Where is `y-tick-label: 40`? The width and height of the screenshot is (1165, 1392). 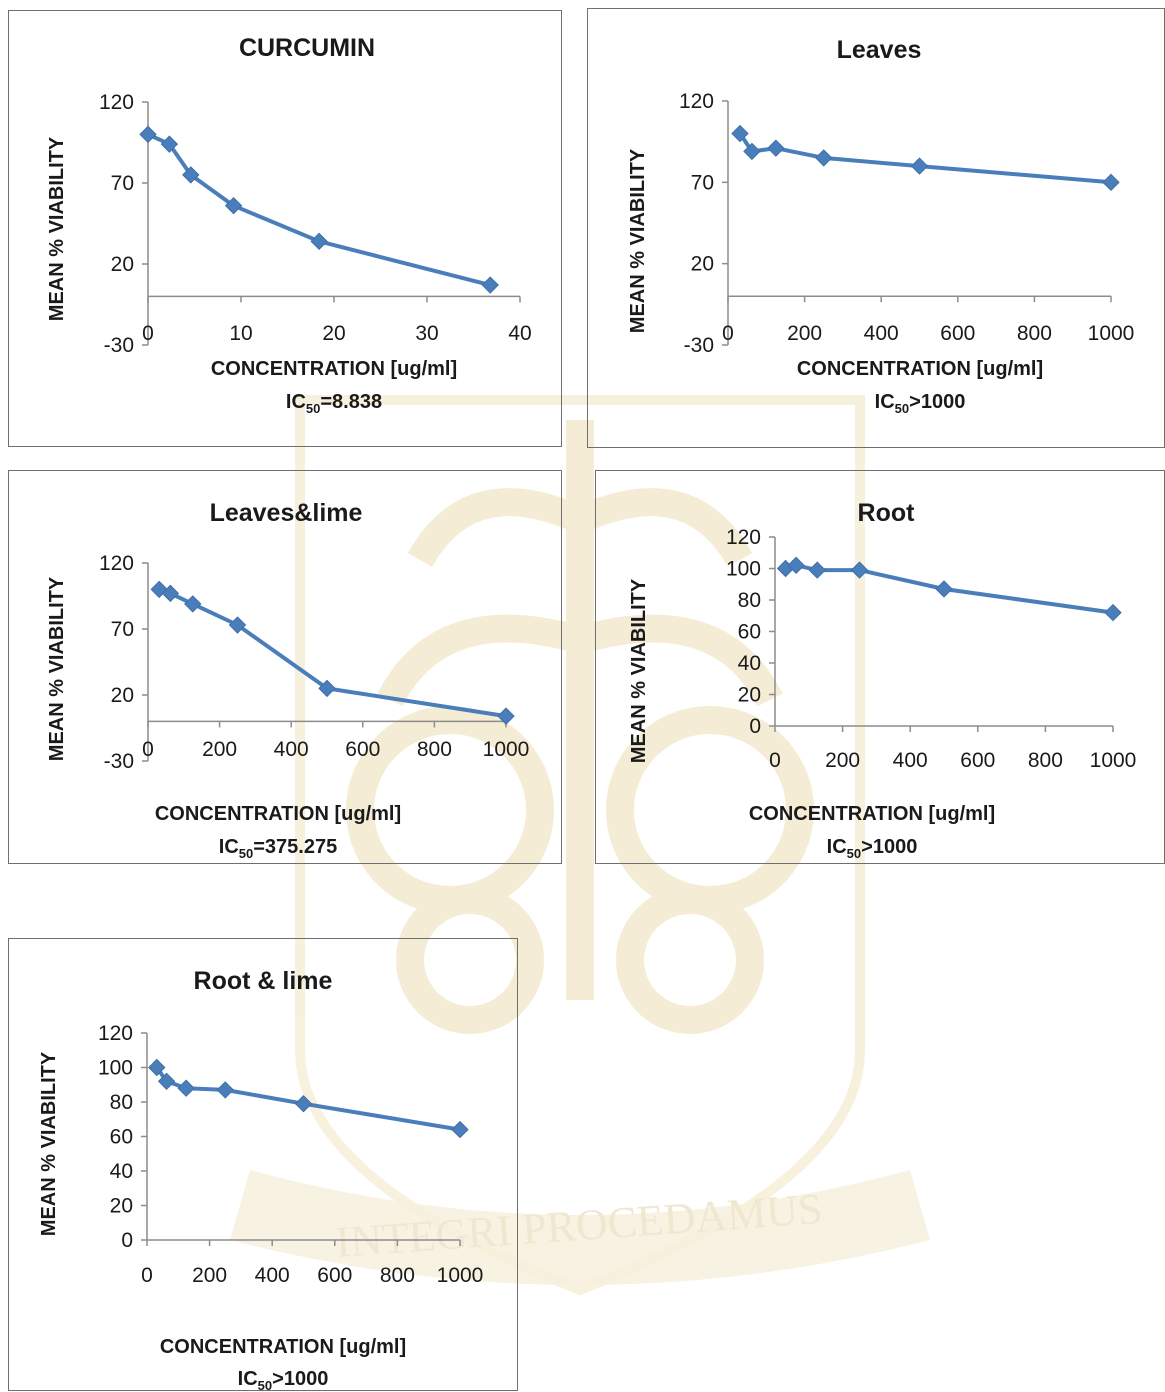
y-tick-label: 40 is located at coordinates (749, 663).